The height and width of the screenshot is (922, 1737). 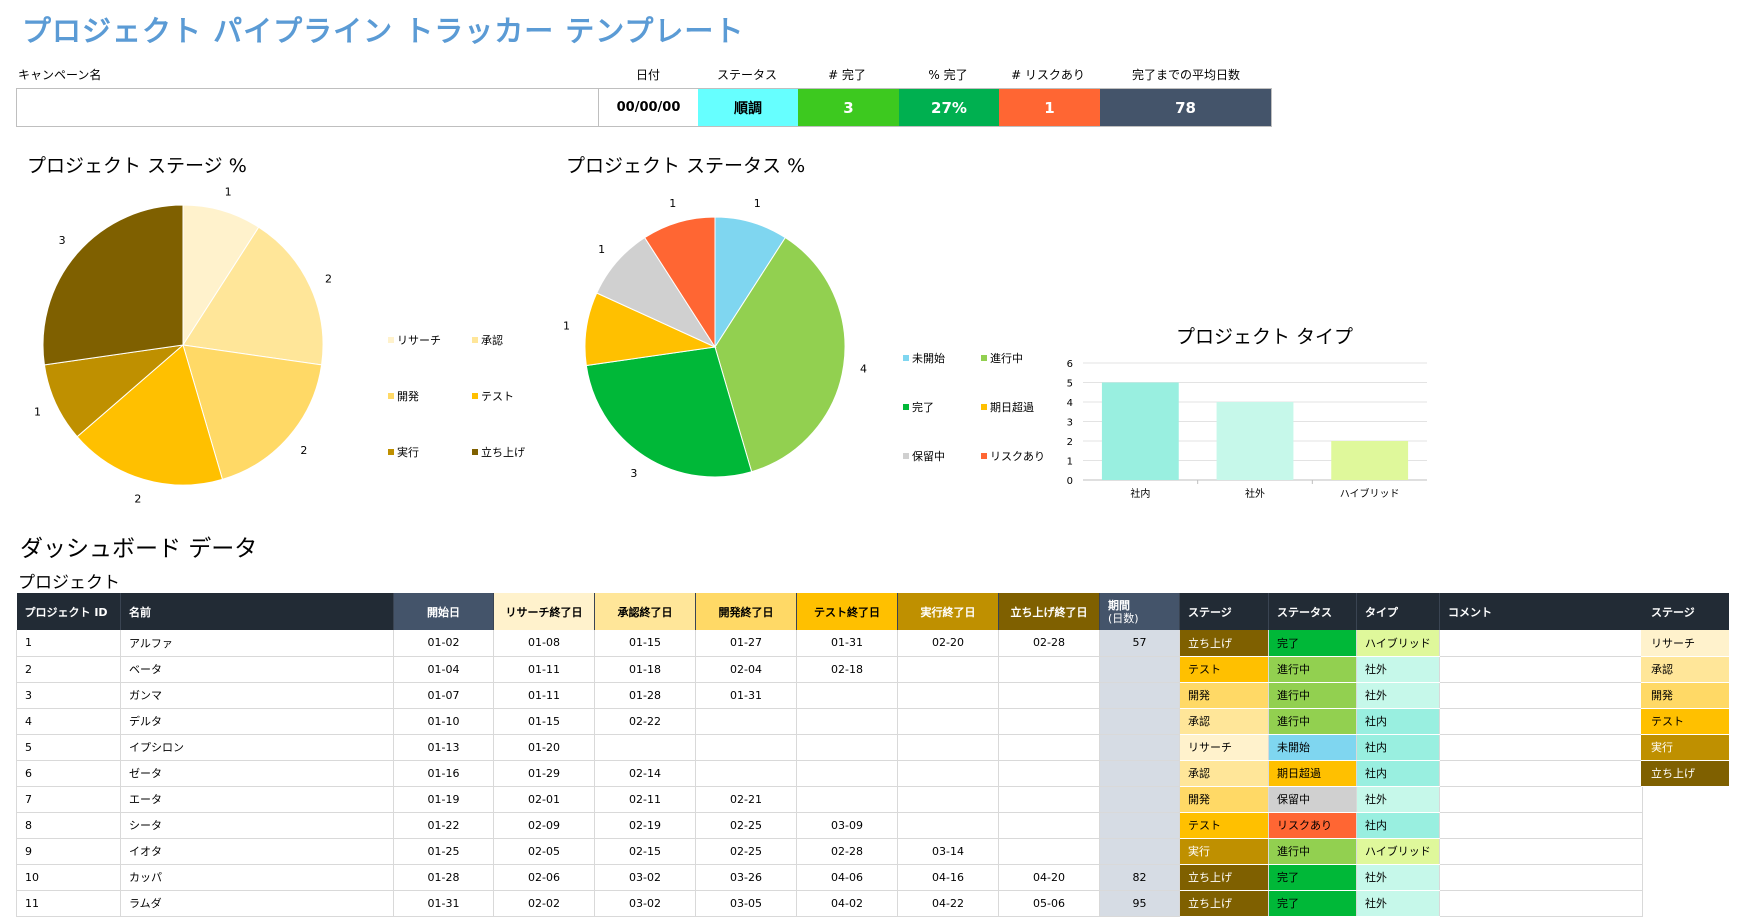 What do you see at coordinates (443, 695) in the screenshot?
I see `cell-start: 01-07` at bounding box center [443, 695].